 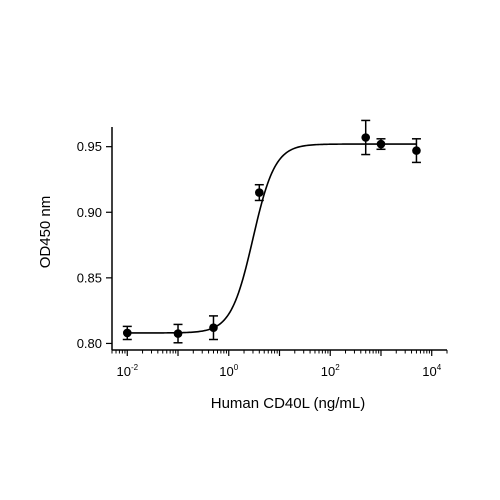 I want to click on x-tick-label: 10⁻², so click(x=127, y=371).